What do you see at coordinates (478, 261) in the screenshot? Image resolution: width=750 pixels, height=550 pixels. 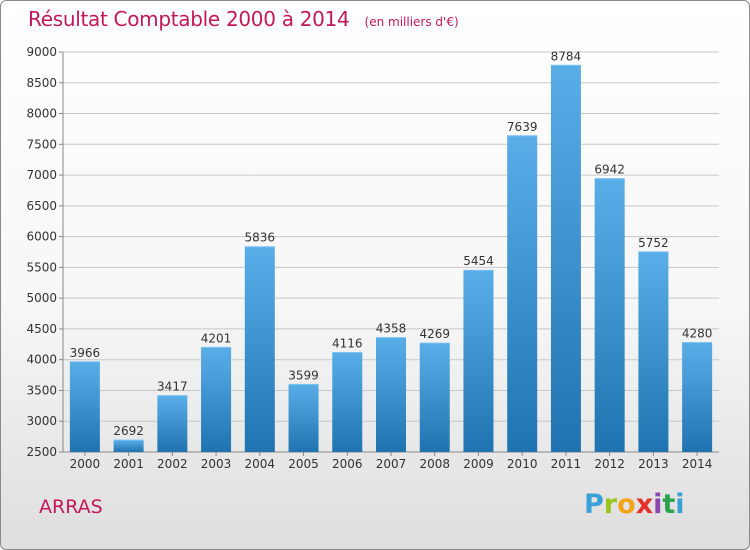 I see `data-label: 5454` at bounding box center [478, 261].